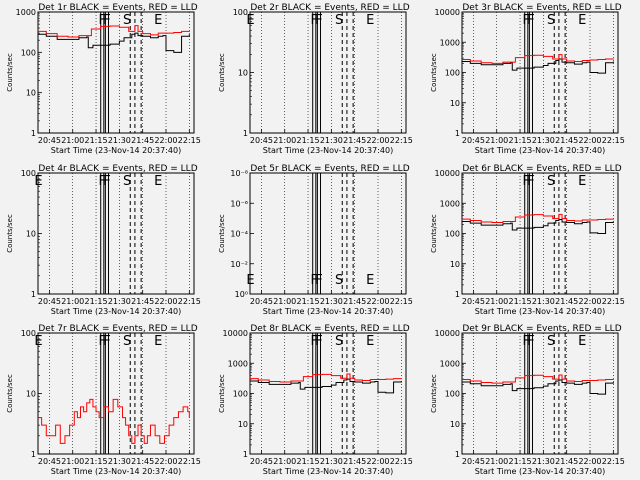 The width and height of the screenshot is (640, 480). I want to click on panel-title: Det 5r BLACK = Events, RED = LLD, so click(329, 169).